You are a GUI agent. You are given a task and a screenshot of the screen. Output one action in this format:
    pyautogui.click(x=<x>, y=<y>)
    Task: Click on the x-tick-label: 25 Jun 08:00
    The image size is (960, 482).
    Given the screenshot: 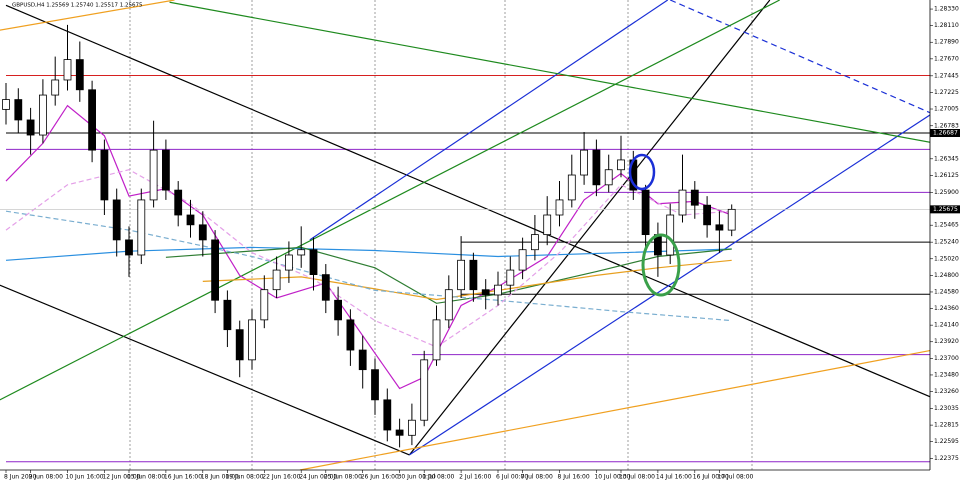 What is the action you would take?
    pyautogui.click(x=343, y=477)
    